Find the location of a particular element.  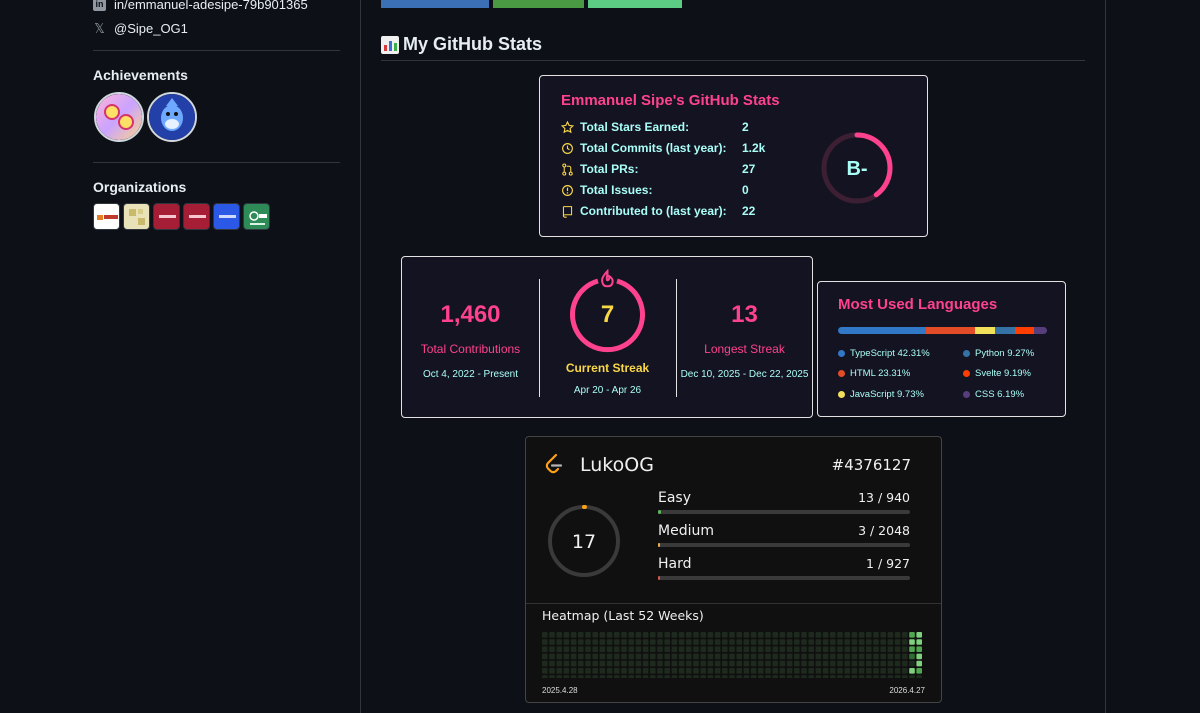

difficulty-medium: Medium 3 / 2048 is located at coordinates (784, 535).